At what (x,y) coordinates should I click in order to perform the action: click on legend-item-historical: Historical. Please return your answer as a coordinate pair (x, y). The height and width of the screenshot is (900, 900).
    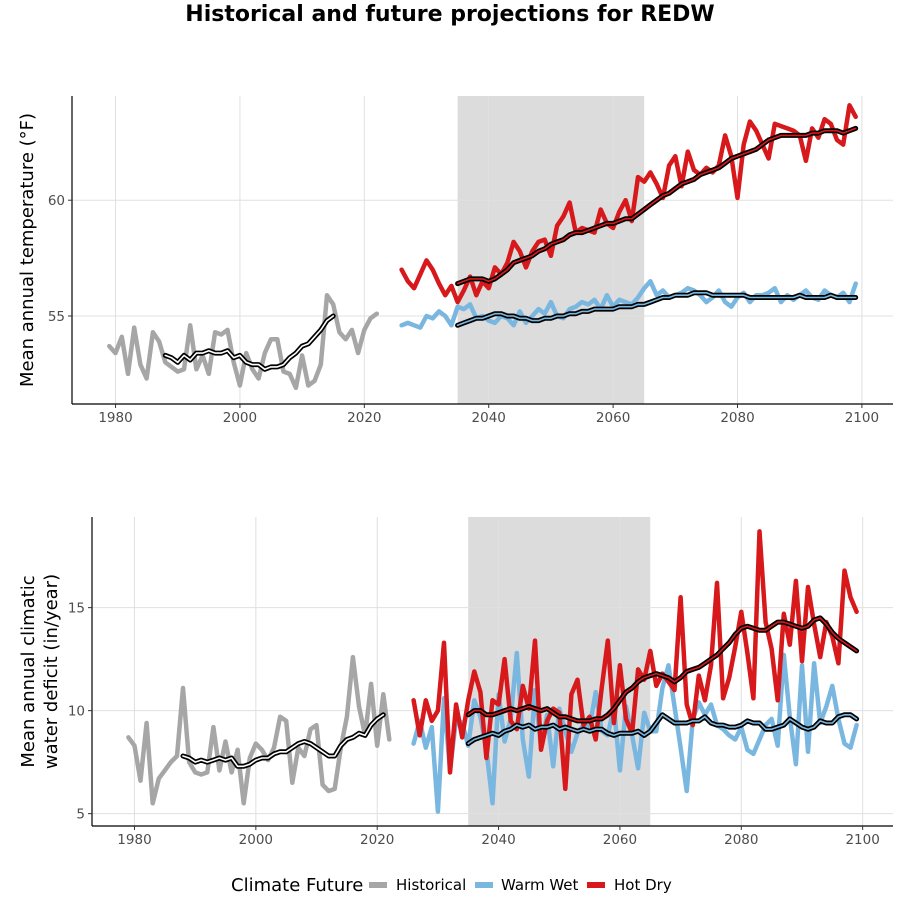
    Looking at the image, I should click on (417, 885).